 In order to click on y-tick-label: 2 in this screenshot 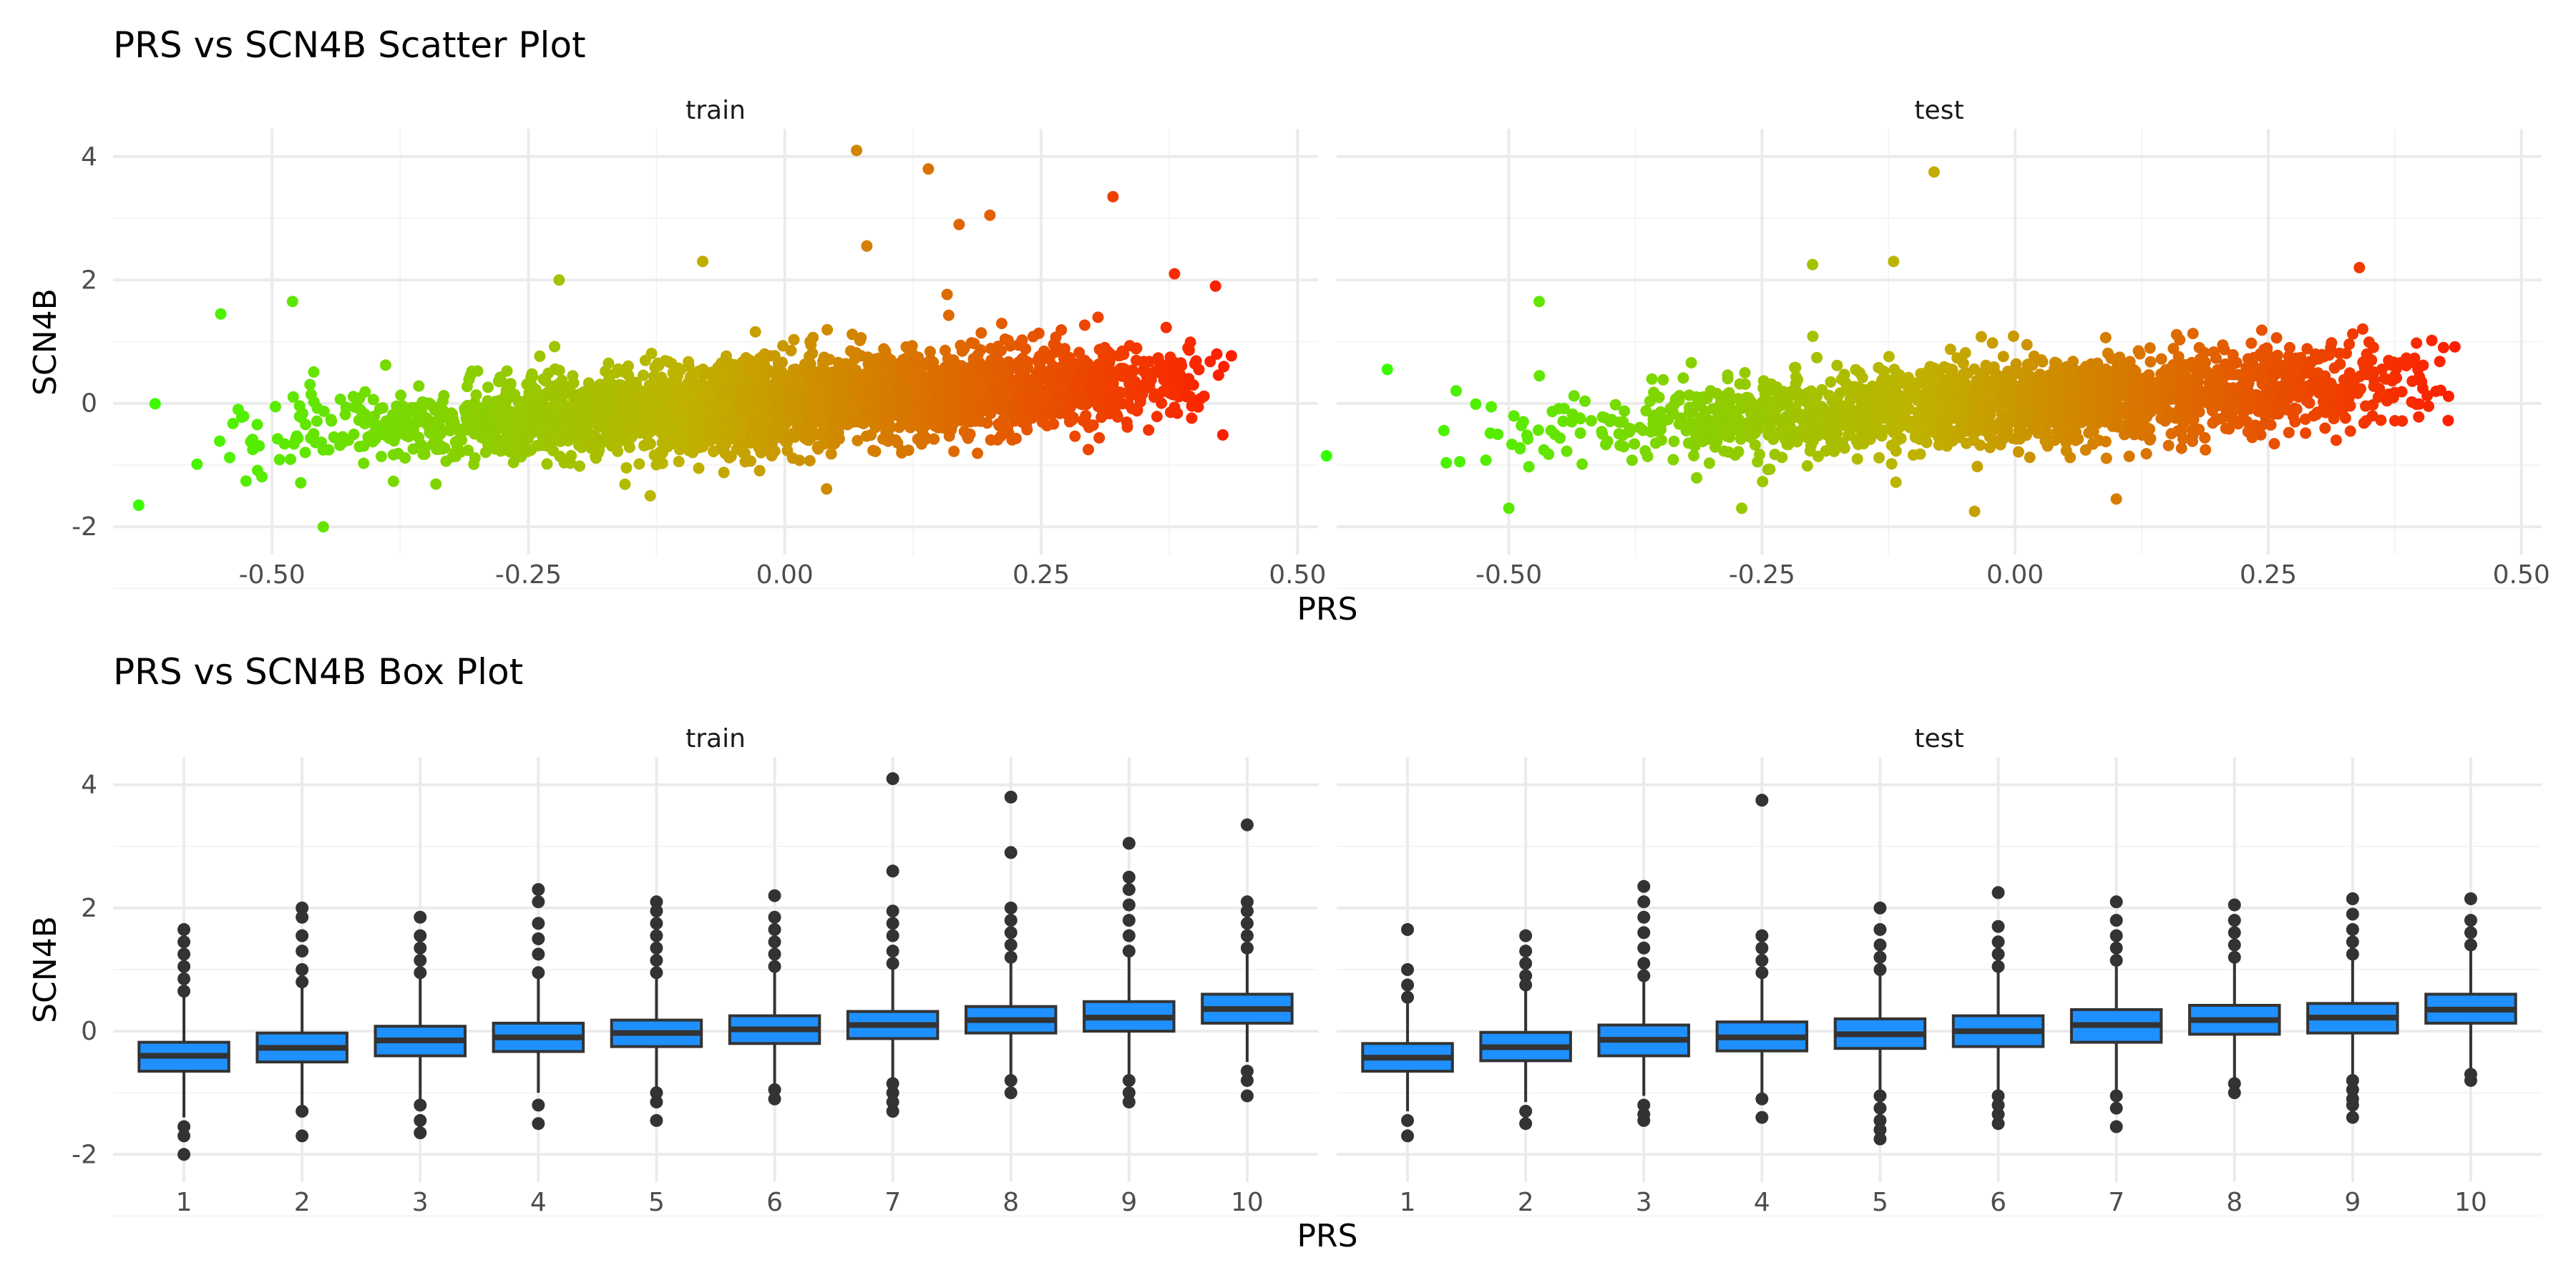, I will do `click(89, 280)`.